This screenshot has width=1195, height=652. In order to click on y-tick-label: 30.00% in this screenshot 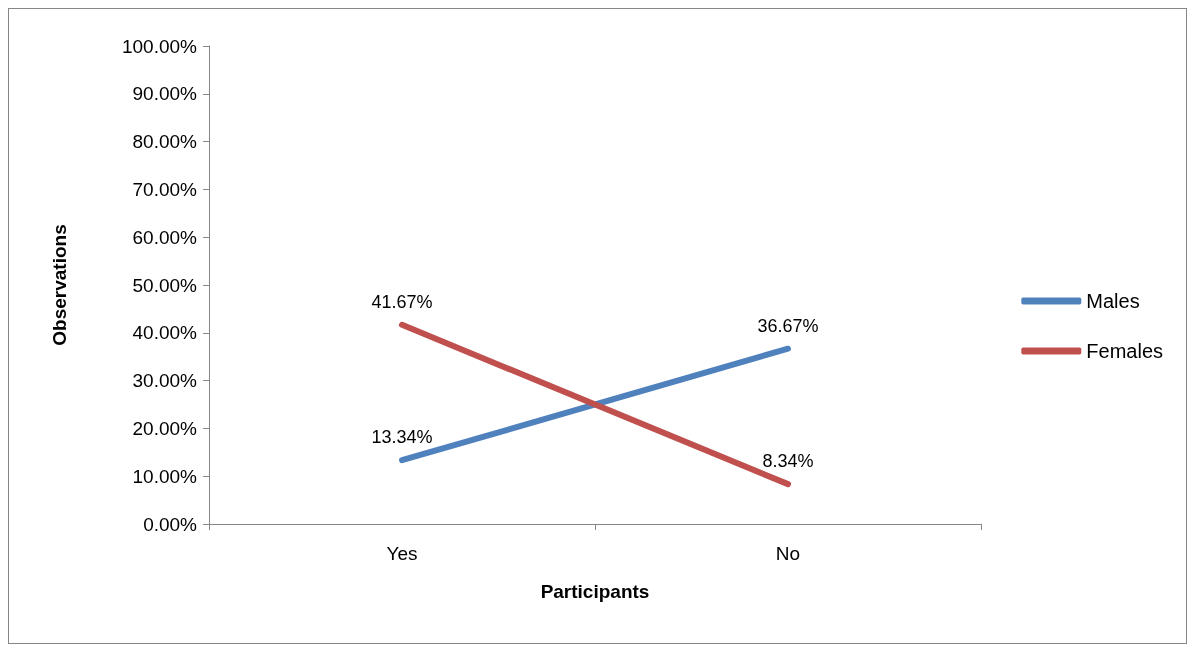, I will do `click(165, 381)`.